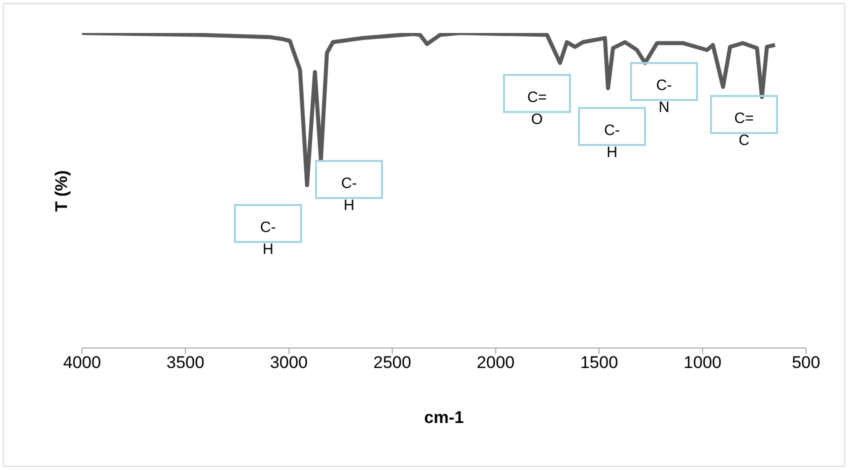 Image resolution: width=848 pixels, height=470 pixels. Describe the element at coordinates (599, 362) in the screenshot. I see `x-tick-label: 1500` at that location.